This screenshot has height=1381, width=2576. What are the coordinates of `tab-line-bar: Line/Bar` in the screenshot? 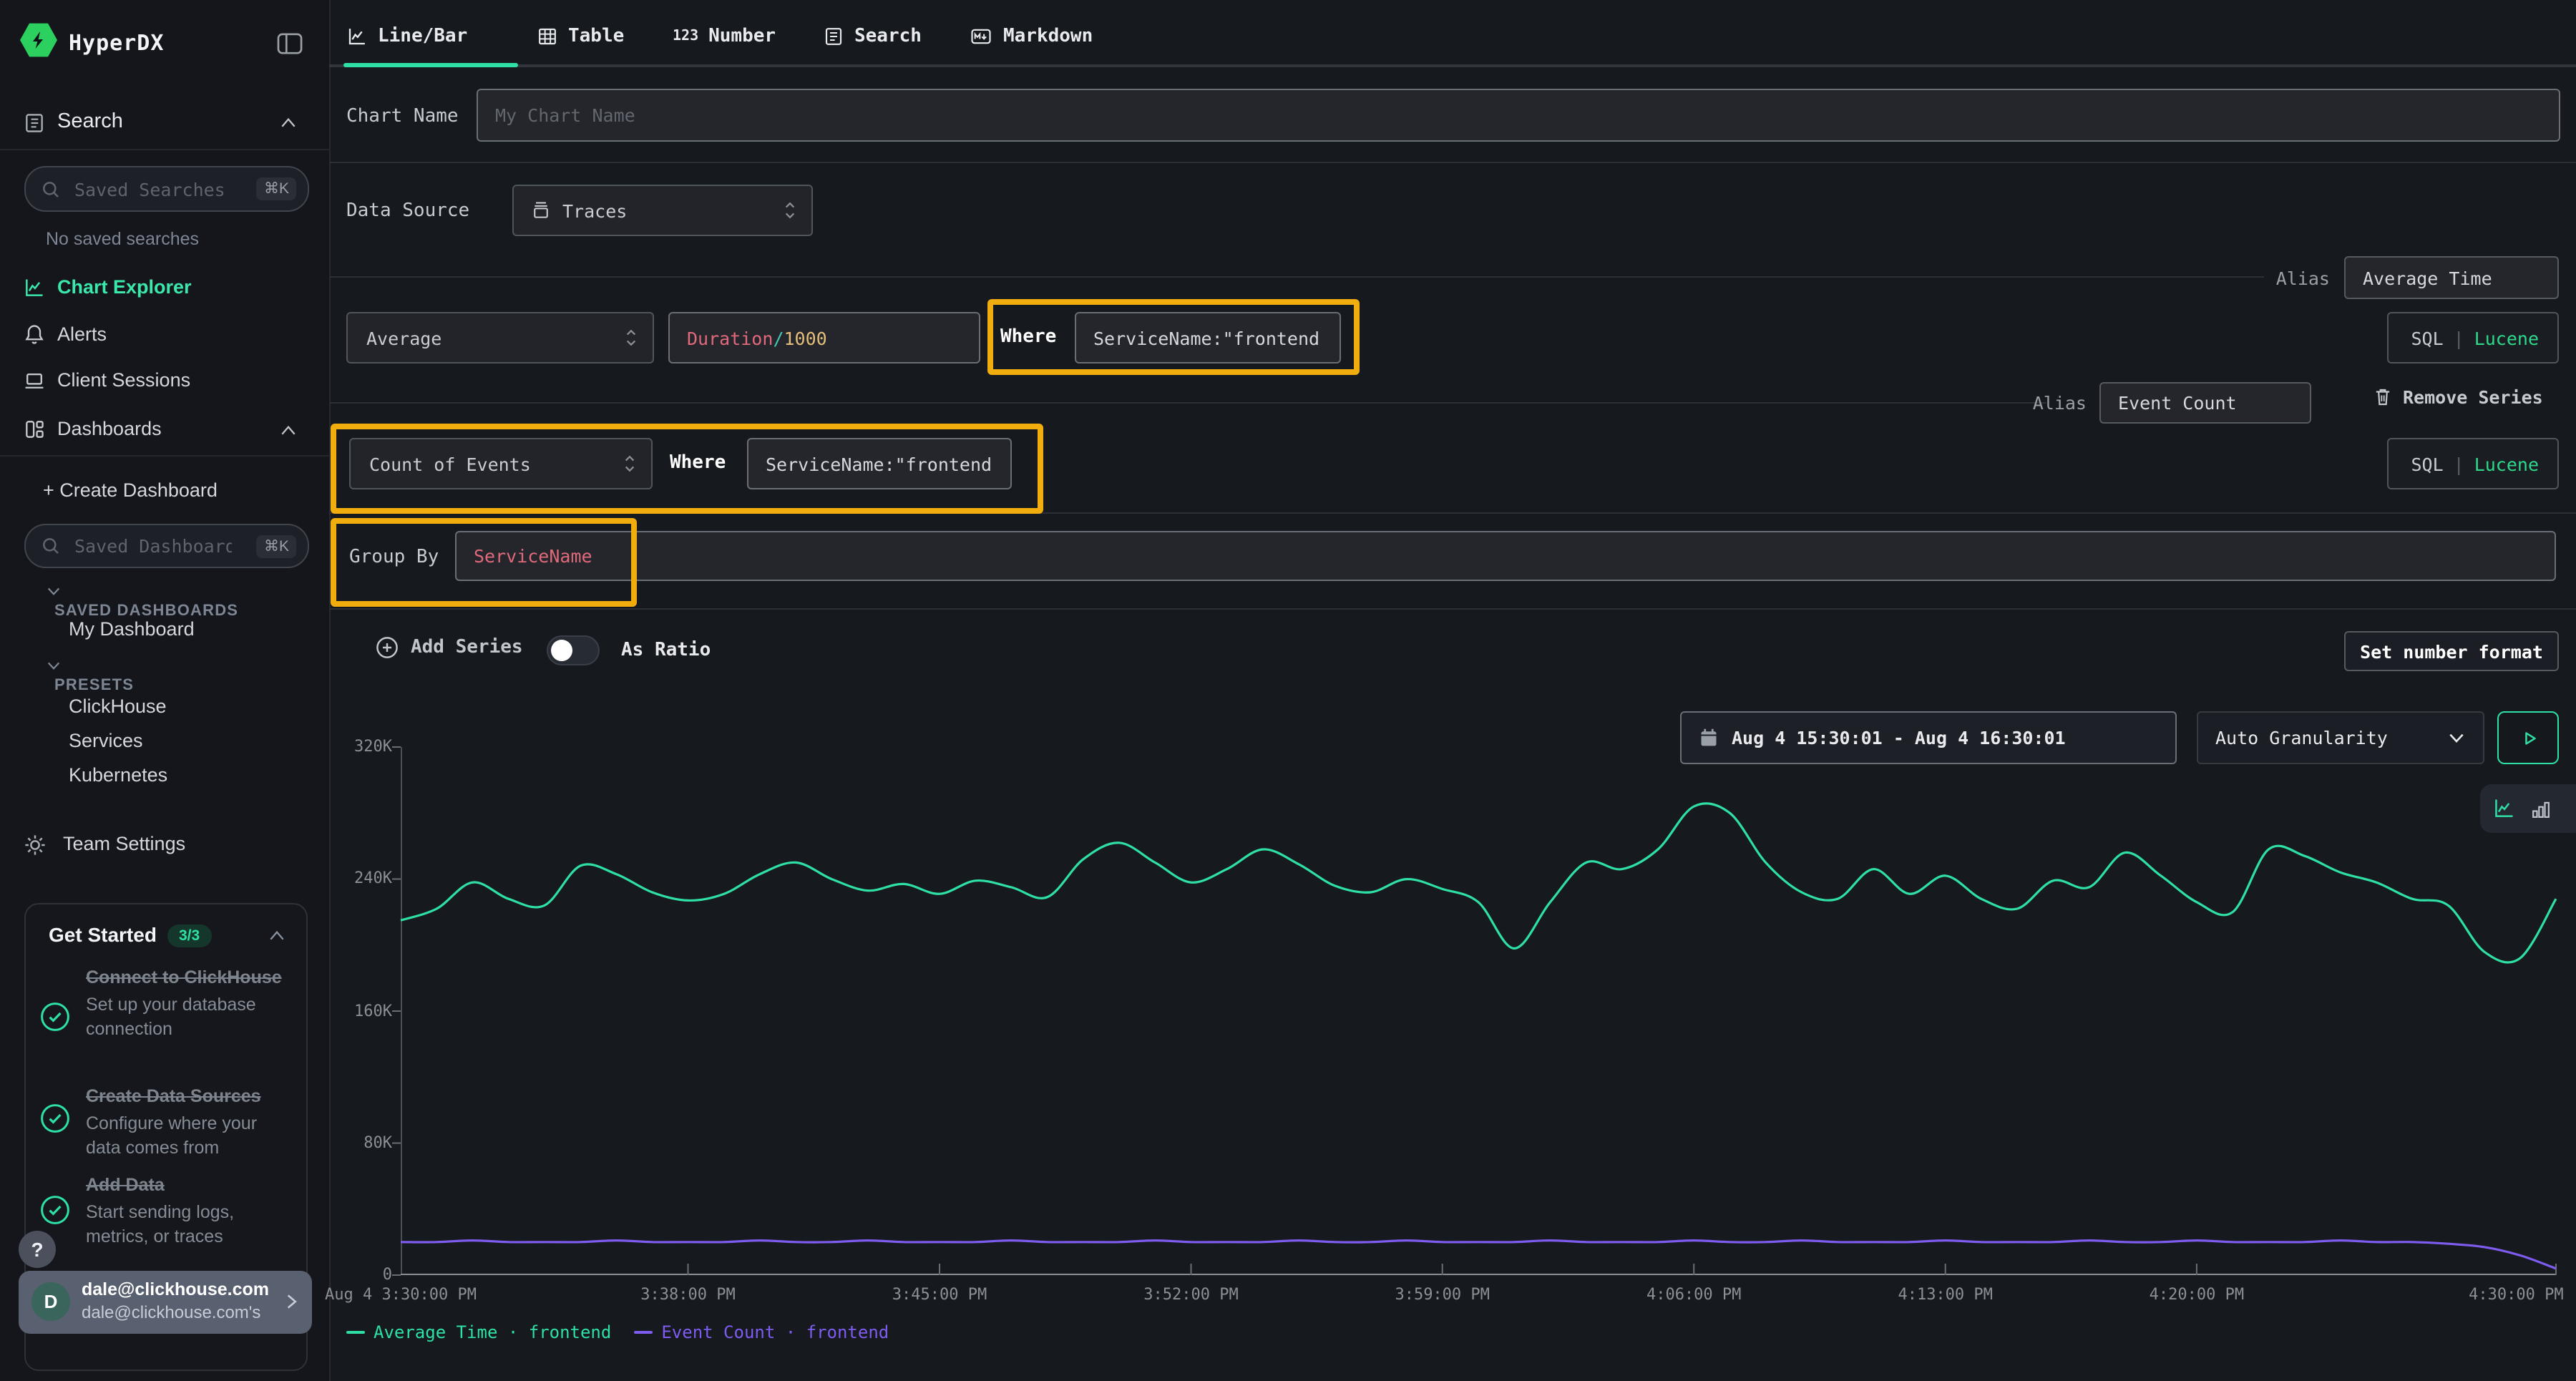 It's located at (407, 35).